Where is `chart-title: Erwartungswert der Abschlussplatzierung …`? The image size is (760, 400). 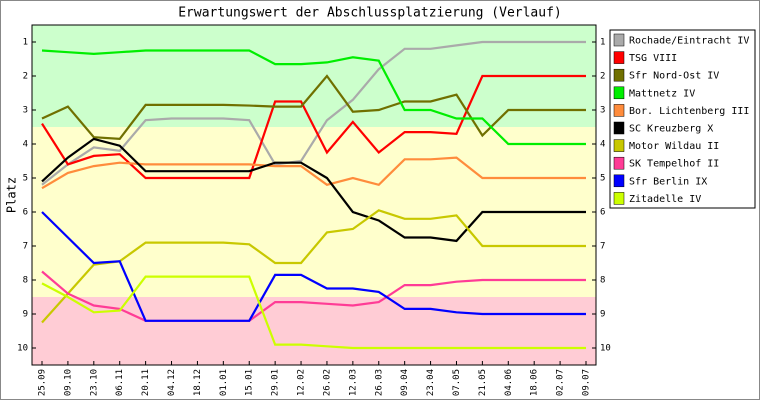
chart-title: Erwartungswert der Abschlussplatzierung … is located at coordinates (370, 13).